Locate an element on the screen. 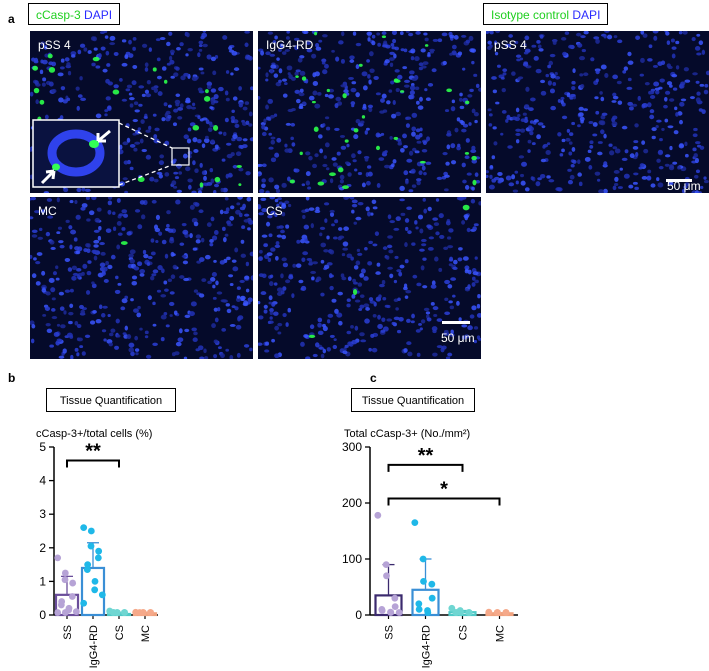 The height and width of the screenshot is (671, 709). error-bar is located at coordinates (388, 579).